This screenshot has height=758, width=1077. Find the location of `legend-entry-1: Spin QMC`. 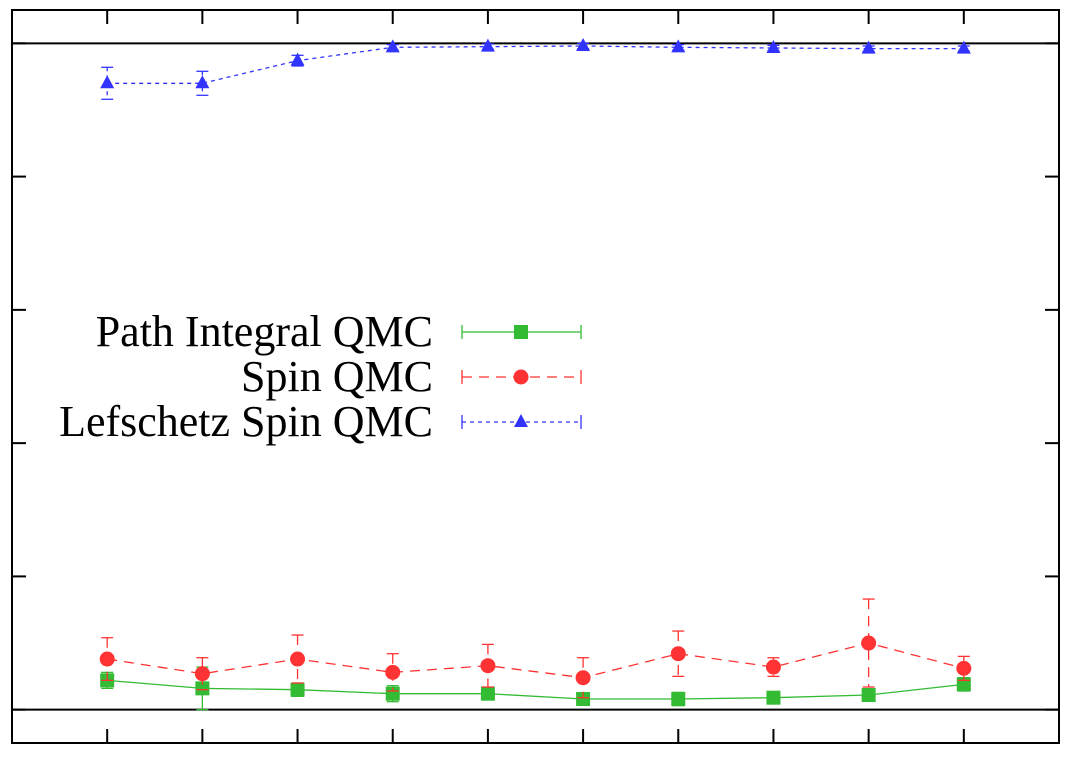

legend-entry-1: Spin QMC is located at coordinates (411, 376).